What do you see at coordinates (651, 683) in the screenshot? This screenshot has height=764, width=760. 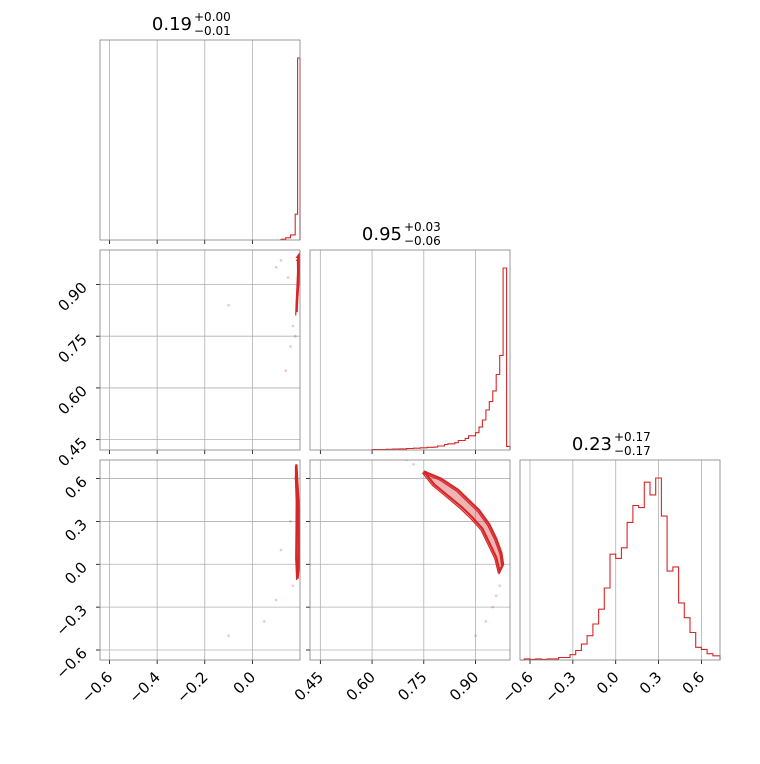 I see `x-tick-label: 0.3` at bounding box center [651, 683].